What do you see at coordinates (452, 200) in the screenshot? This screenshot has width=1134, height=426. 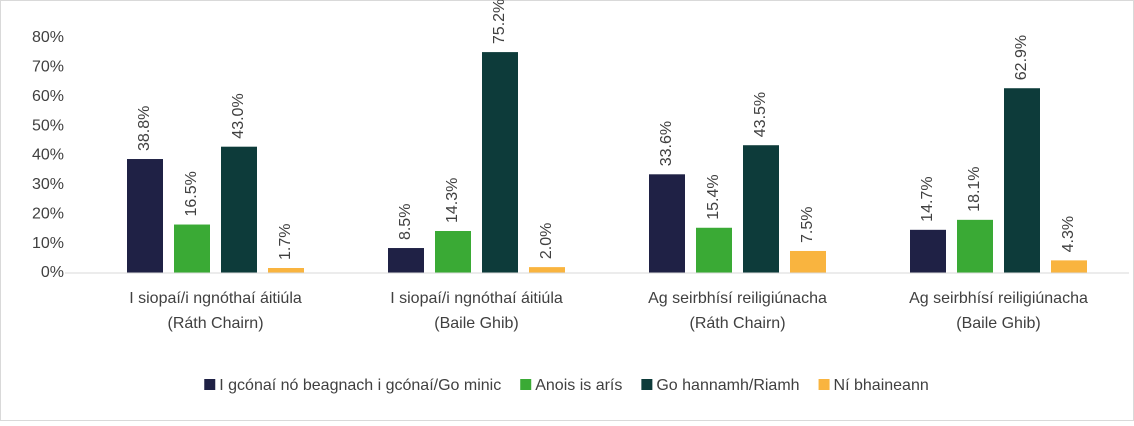 I see `data-label: 14.3%` at bounding box center [452, 200].